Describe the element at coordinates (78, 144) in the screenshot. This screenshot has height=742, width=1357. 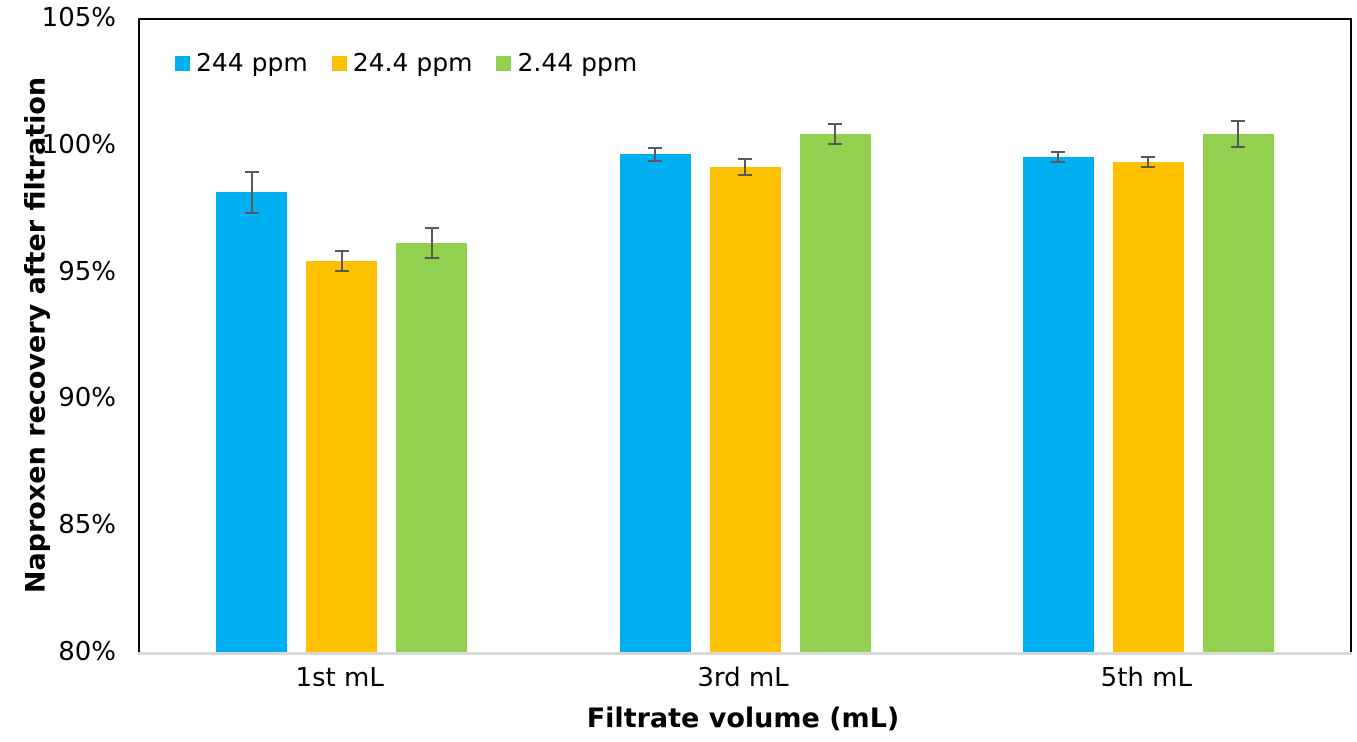
I see `y-tick-label-100: 100%` at that location.